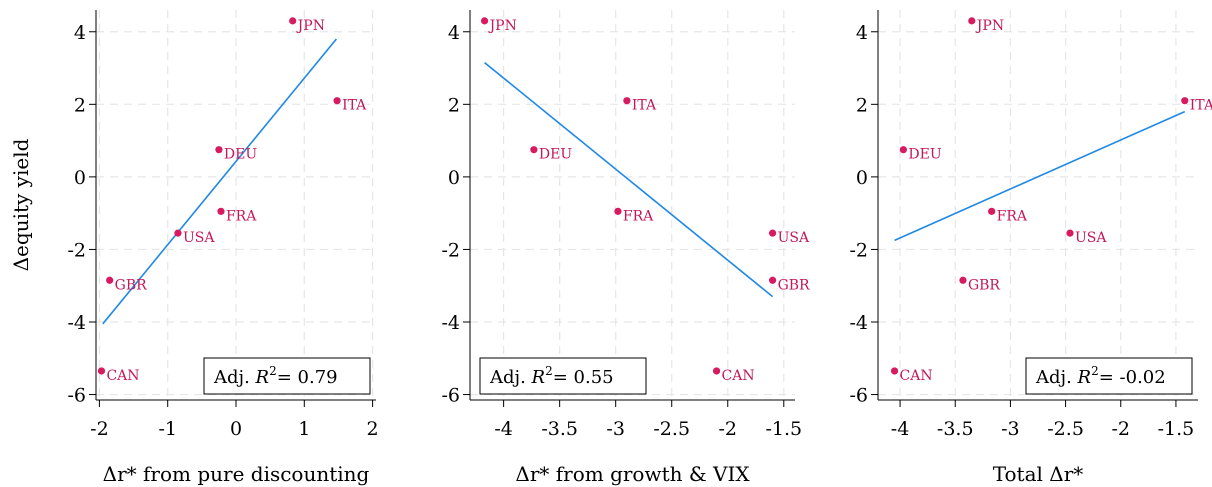  What do you see at coordinates (236, 474) in the screenshot?
I see `x-axis-title: Δr* from pure discounting` at bounding box center [236, 474].